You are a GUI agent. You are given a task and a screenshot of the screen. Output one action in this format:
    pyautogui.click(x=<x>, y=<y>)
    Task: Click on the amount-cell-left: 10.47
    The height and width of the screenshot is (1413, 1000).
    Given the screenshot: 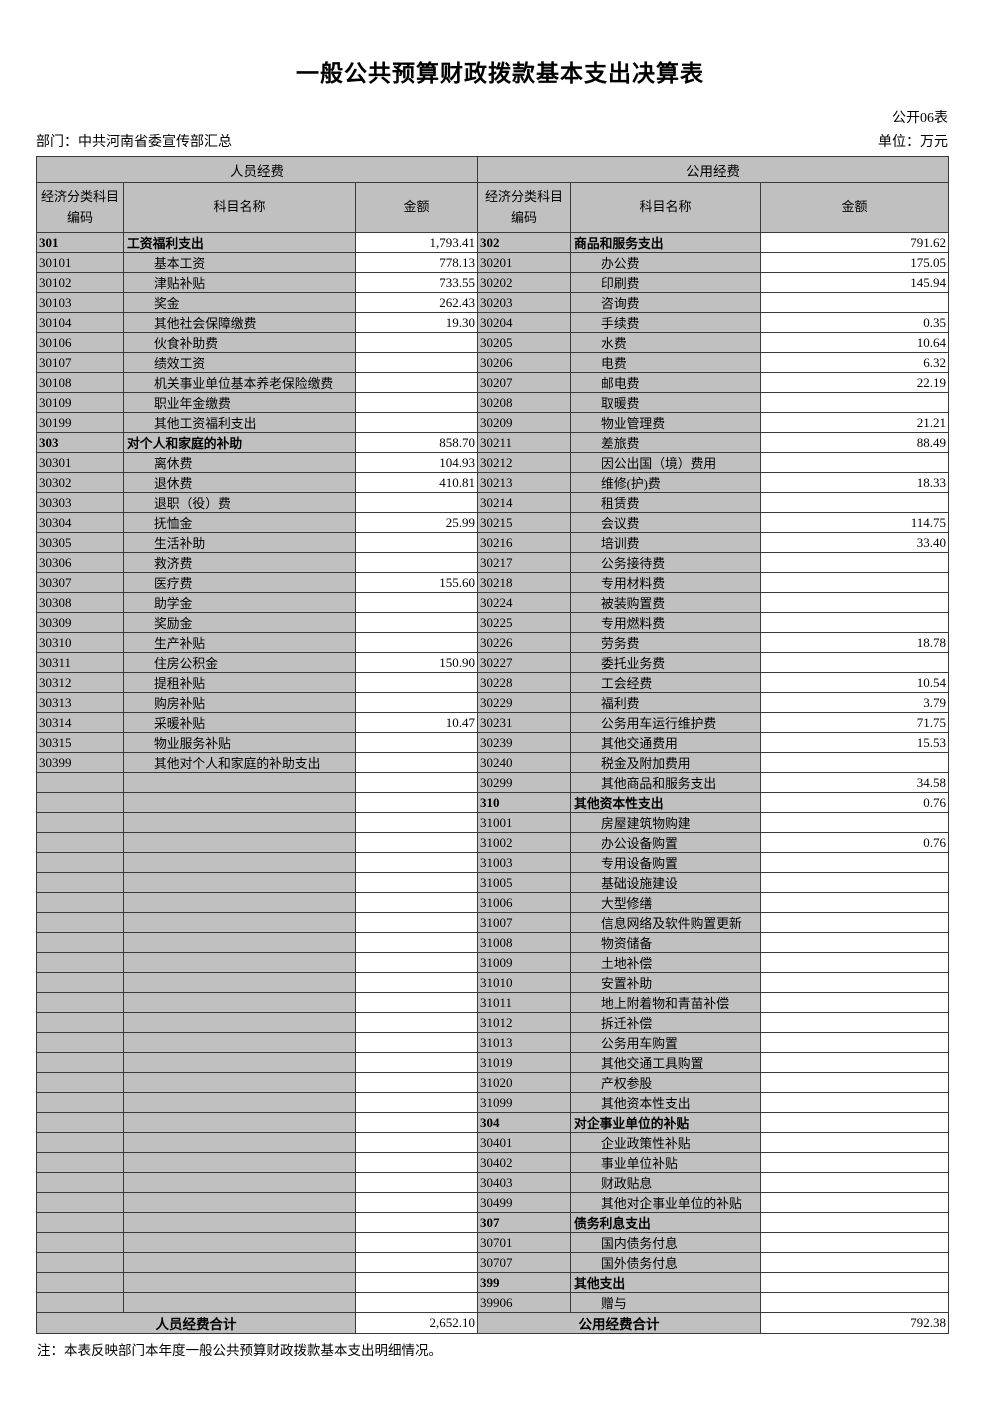 What is the action you would take?
    pyautogui.click(x=416, y=722)
    